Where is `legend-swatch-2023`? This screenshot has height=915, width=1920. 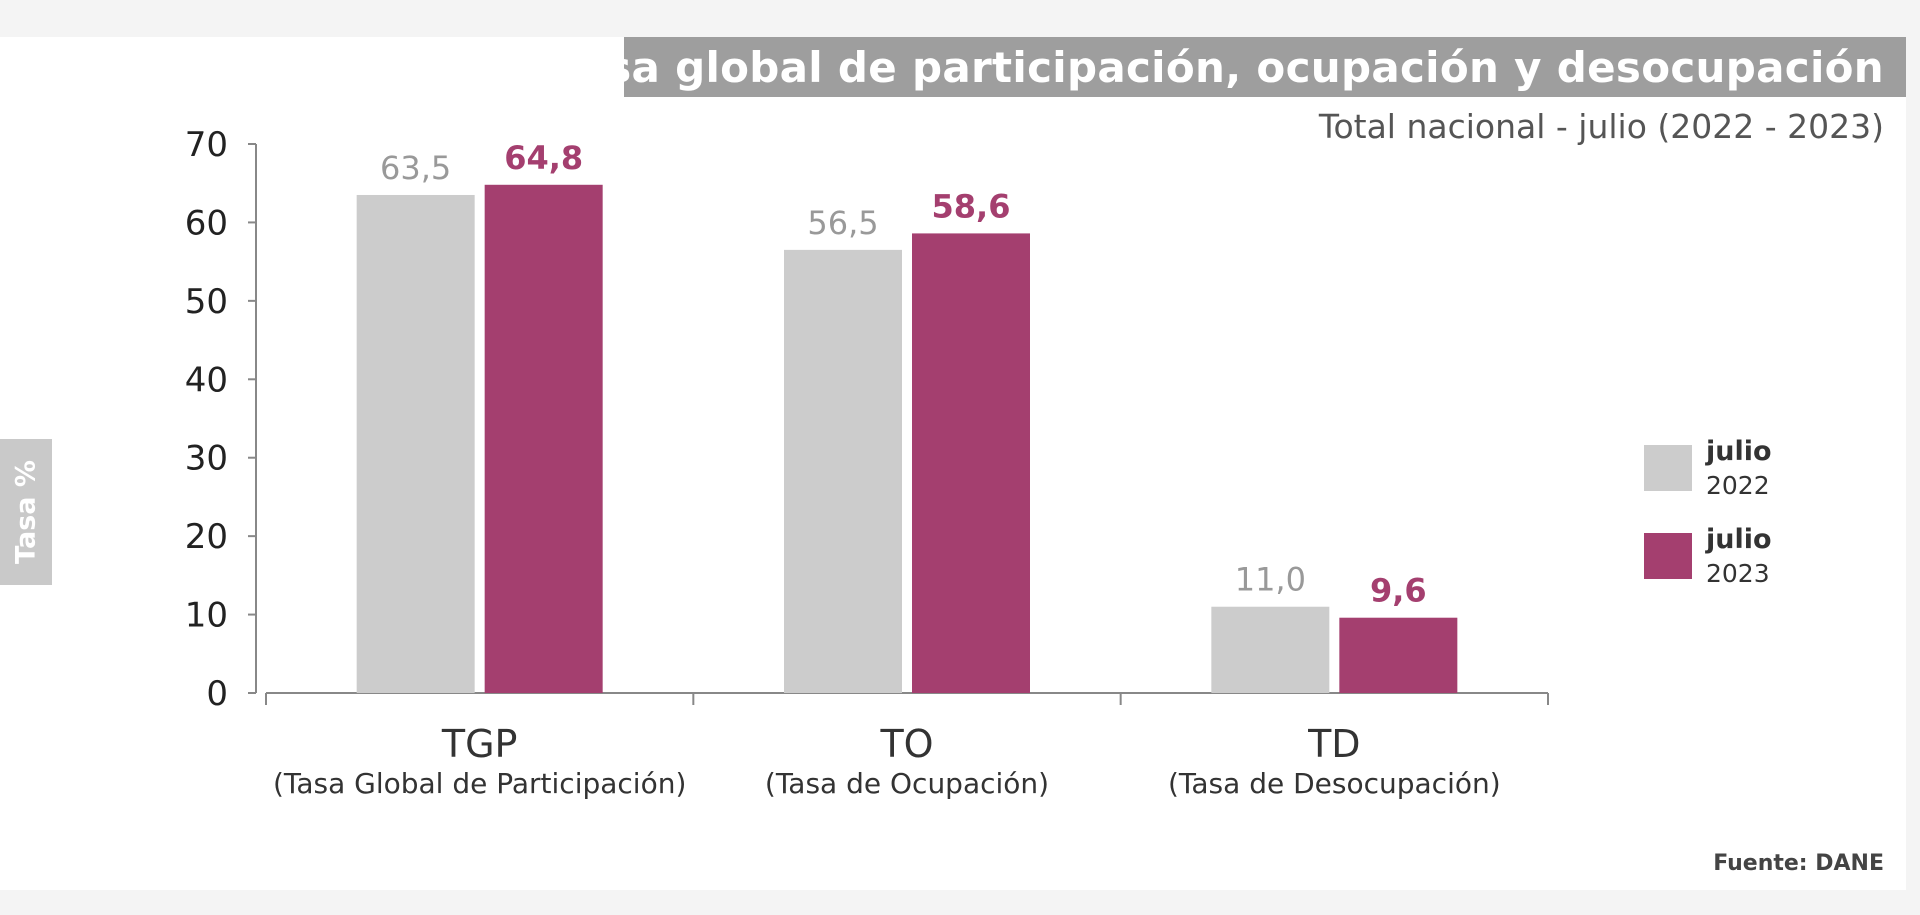 legend-swatch-2023 is located at coordinates (1668, 556).